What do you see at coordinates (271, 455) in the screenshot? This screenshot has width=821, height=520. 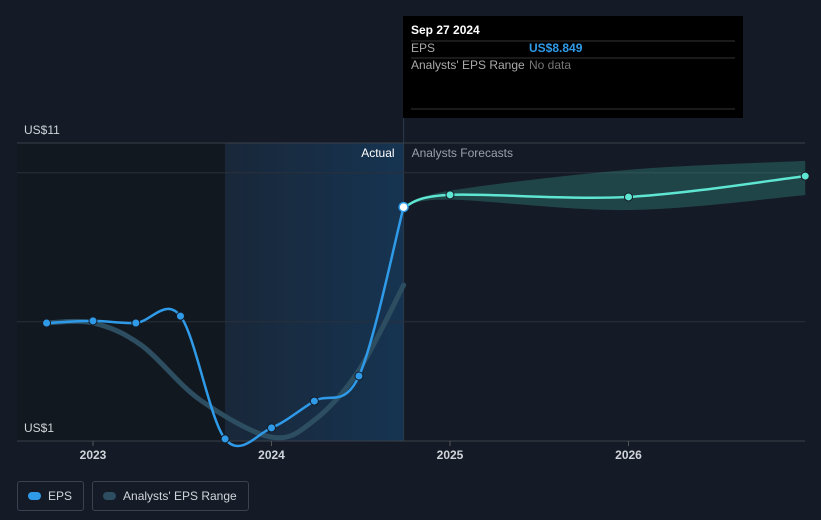 I see `x-tick-label: 2024` at bounding box center [271, 455].